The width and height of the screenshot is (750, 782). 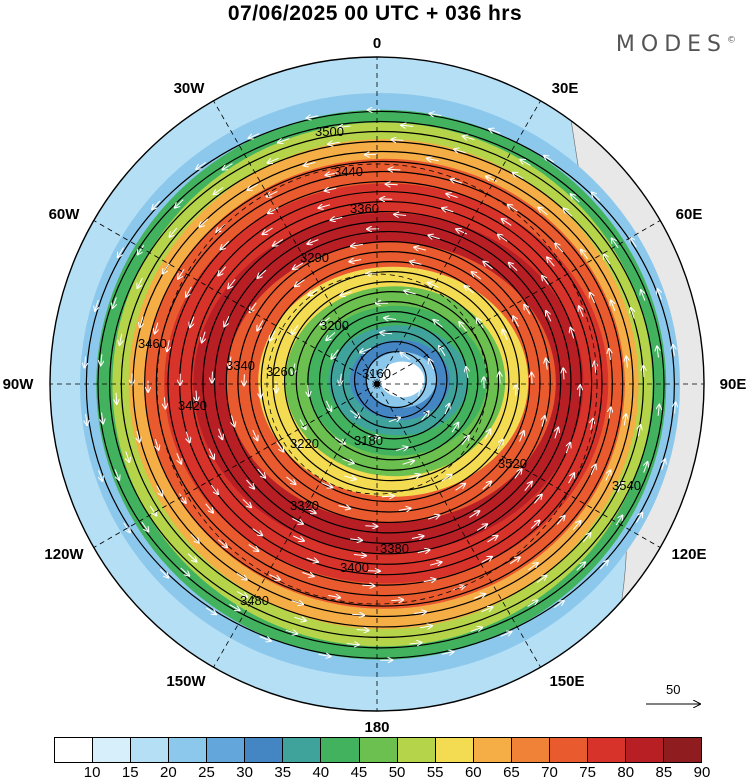 What do you see at coordinates (512, 463) in the screenshot?
I see `contour-label: 3520` at bounding box center [512, 463].